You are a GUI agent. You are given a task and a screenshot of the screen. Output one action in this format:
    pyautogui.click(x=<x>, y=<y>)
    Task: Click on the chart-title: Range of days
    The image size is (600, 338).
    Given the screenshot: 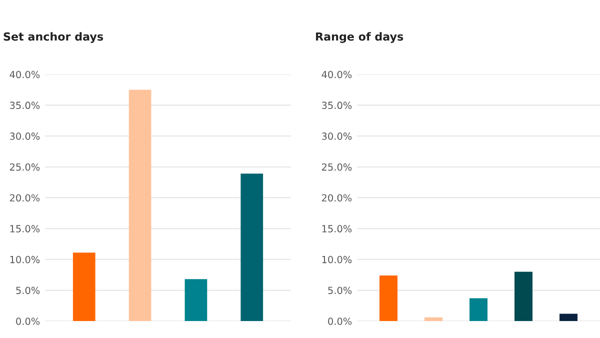 What is the action you would take?
    pyautogui.click(x=360, y=37)
    